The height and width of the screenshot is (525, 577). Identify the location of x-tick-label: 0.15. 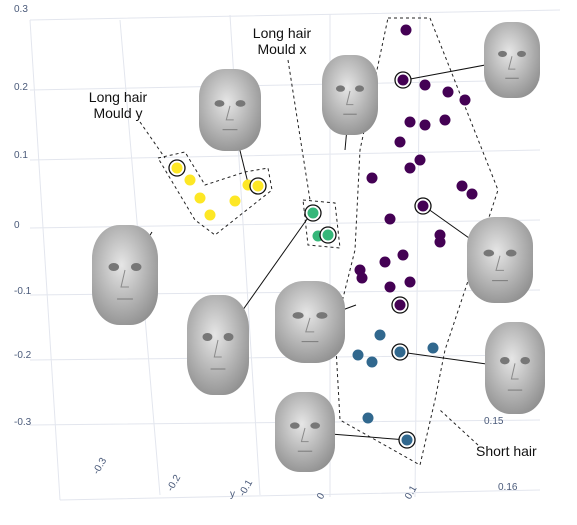
(494, 421).